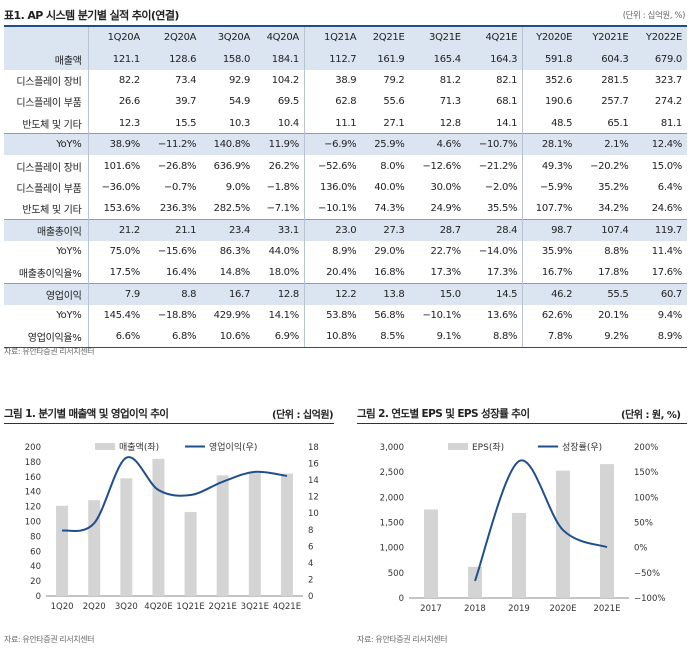  Describe the element at coordinates (332, 230) in the screenshot. I see `table-cell: 23.0` at that location.